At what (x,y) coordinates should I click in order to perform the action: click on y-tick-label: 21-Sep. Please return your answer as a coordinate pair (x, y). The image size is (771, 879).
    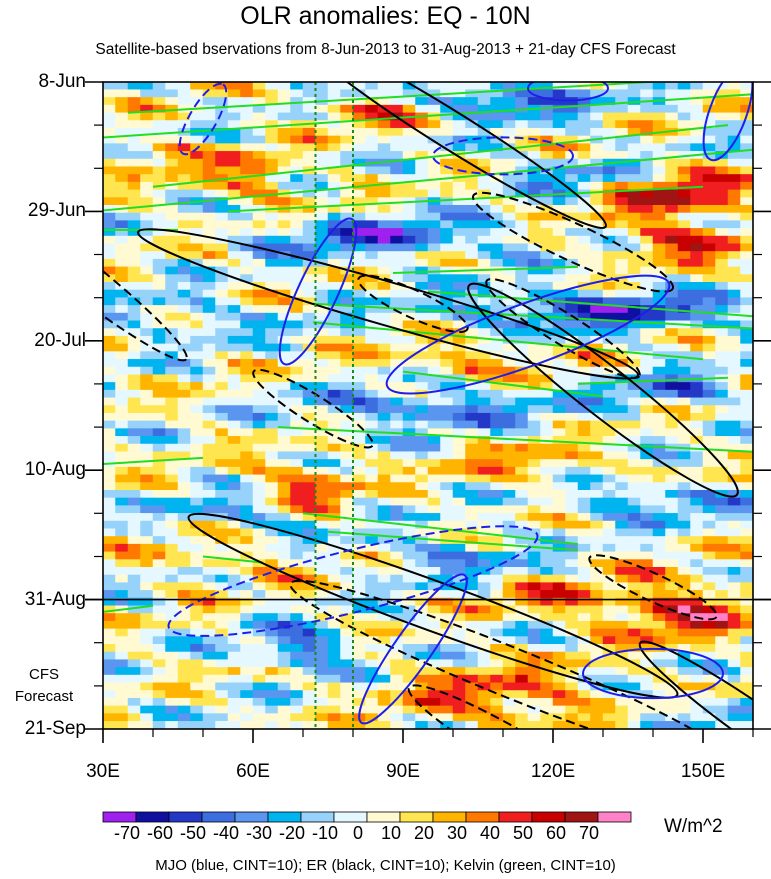
    Looking at the image, I should click on (55, 728).